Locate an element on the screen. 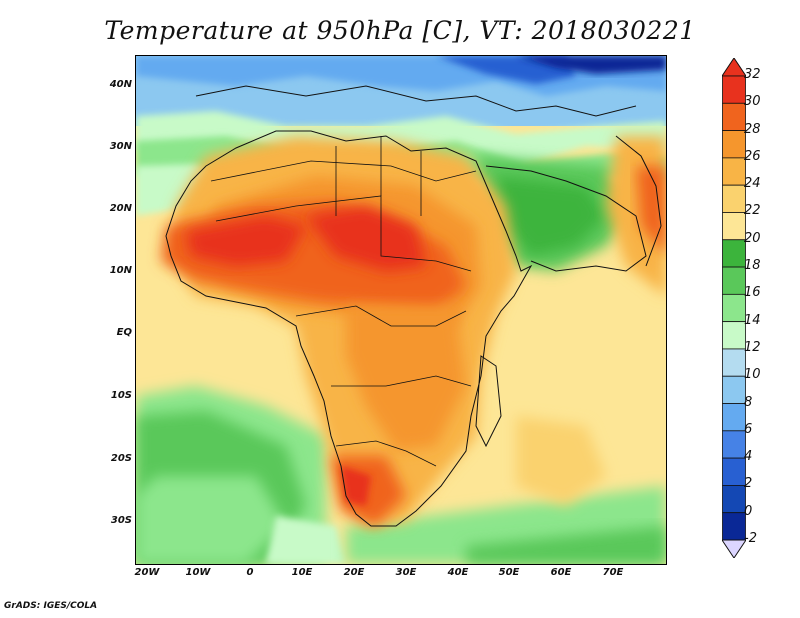  colorbar-tick-label: 4 is located at coordinates (748, 457).